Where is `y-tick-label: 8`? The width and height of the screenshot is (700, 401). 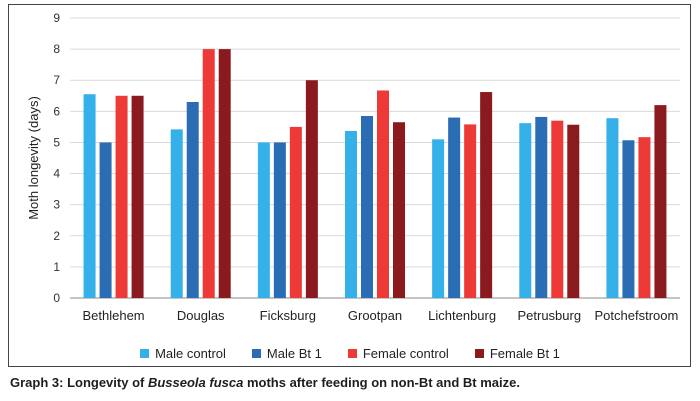
y-tick-label: 8 is located at coordinates (56, 49).